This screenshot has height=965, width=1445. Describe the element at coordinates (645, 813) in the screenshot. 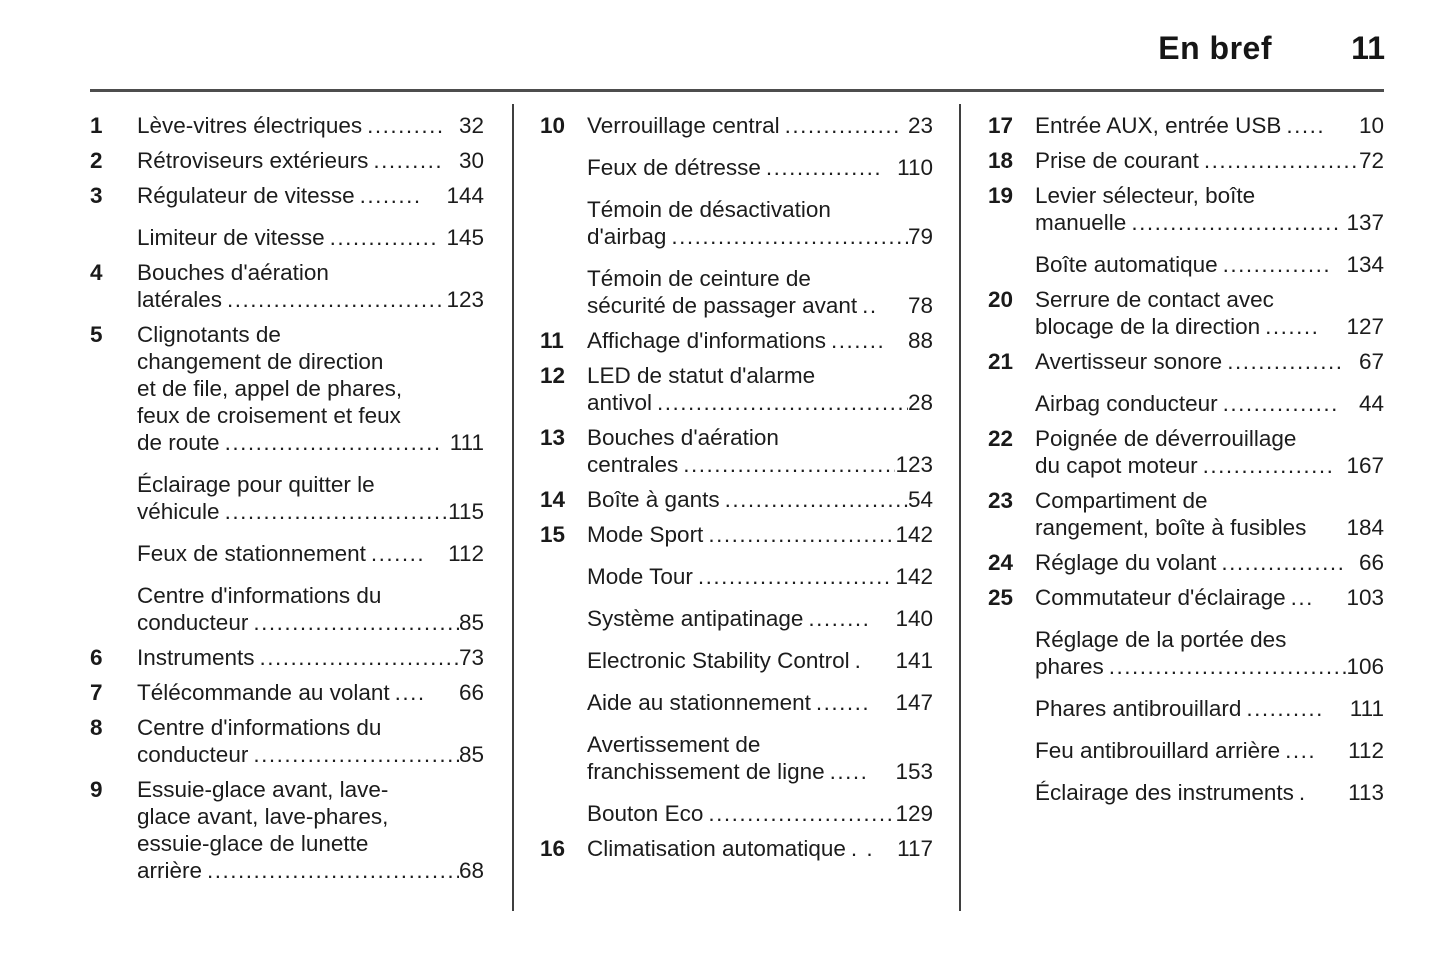

I see `entry-label: Bouton Eco` at that location.